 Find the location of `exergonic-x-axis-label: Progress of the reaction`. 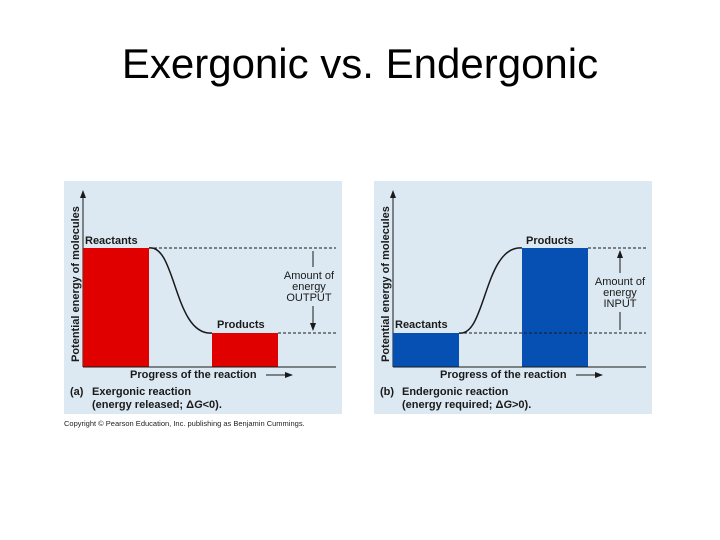

exergonic-x-axis-label: Progress of the reaction is located at coordinates (193, 375).